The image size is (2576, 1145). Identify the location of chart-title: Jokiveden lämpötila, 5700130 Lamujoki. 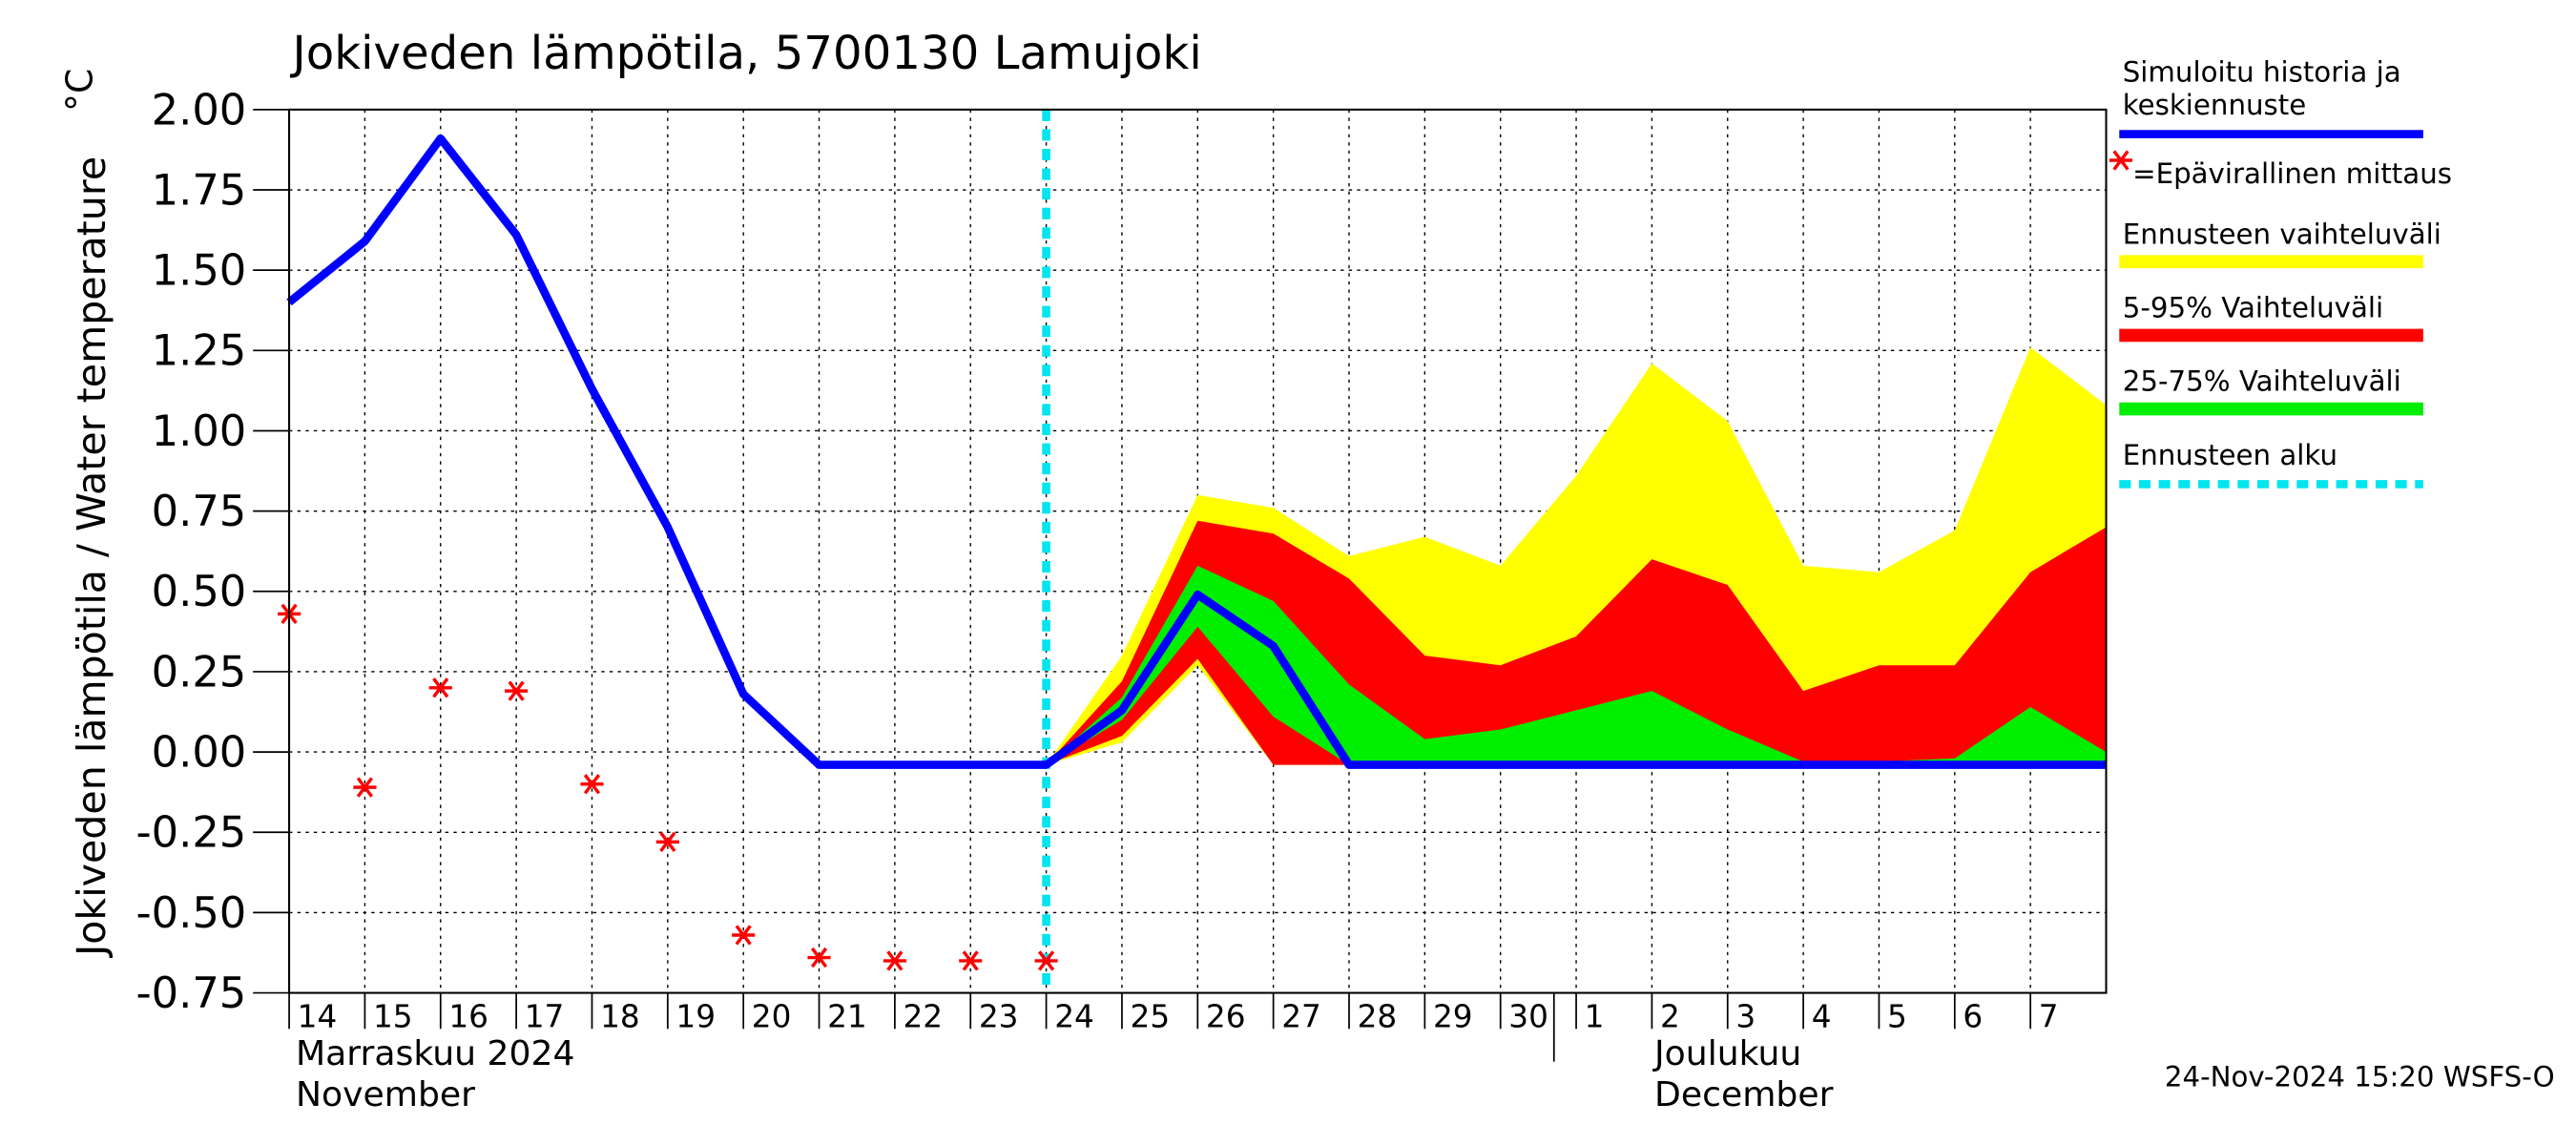
(745, 53).